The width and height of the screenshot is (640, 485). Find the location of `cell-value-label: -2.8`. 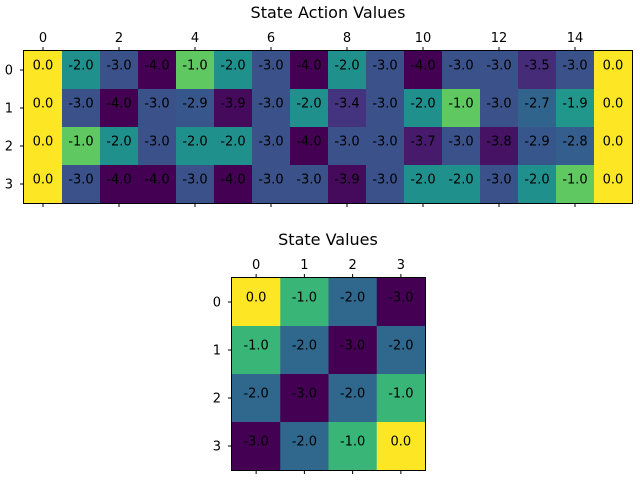

cell-value-label: -2.8 is located at coordinates (574, 142).